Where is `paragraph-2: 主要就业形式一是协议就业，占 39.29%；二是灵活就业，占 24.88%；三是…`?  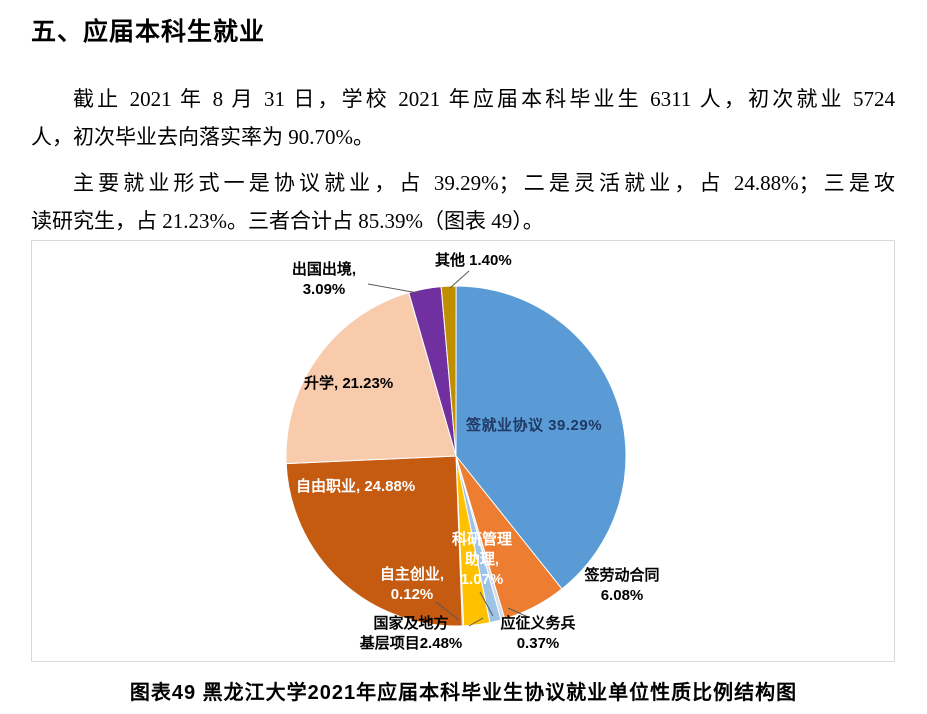
paragraph-2: 主要就业形式一是协议就业，占 39.29%；二是灵活就业，占 24.88%；三是… is located at coordinates (463, 202).